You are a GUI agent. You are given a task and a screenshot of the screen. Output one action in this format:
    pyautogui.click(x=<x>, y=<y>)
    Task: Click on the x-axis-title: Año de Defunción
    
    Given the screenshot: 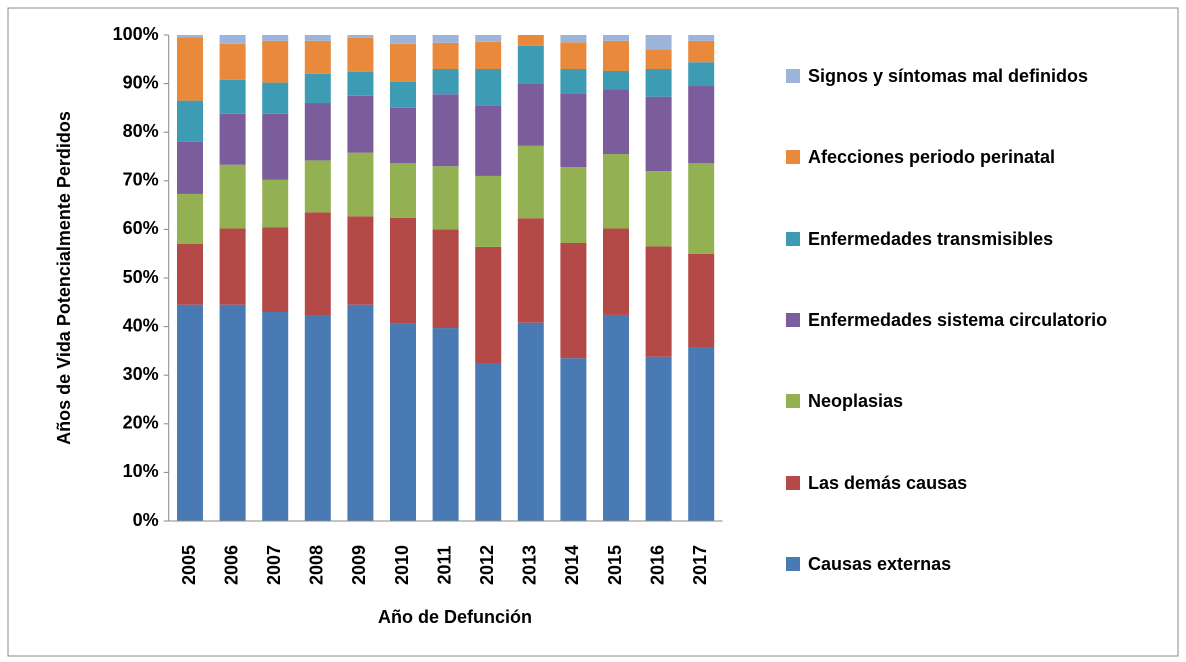 What is the action you would take?
    pyautogui.click(x=455, y=617)
    